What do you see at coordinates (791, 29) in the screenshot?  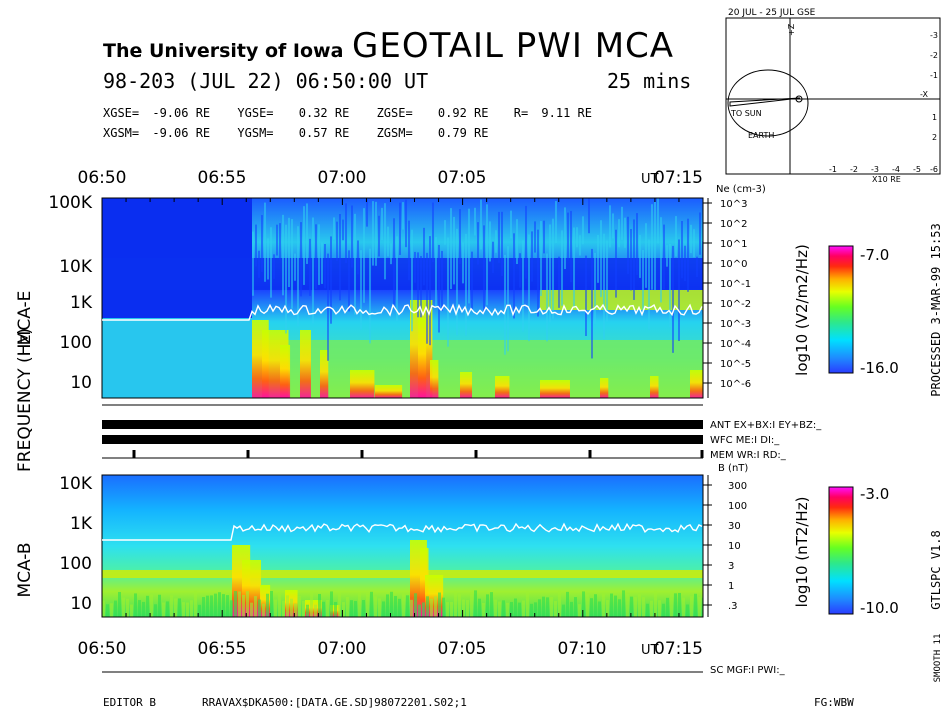 I see `orbit-z-label: +Z` at bounding box center [791, 29].